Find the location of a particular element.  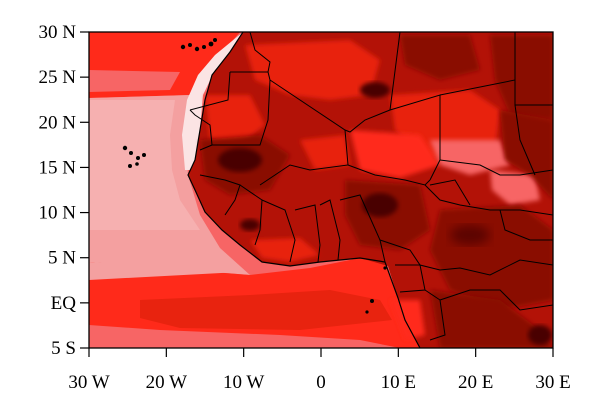

x-tick-label: 30 W is located at coordinates (88, 382).